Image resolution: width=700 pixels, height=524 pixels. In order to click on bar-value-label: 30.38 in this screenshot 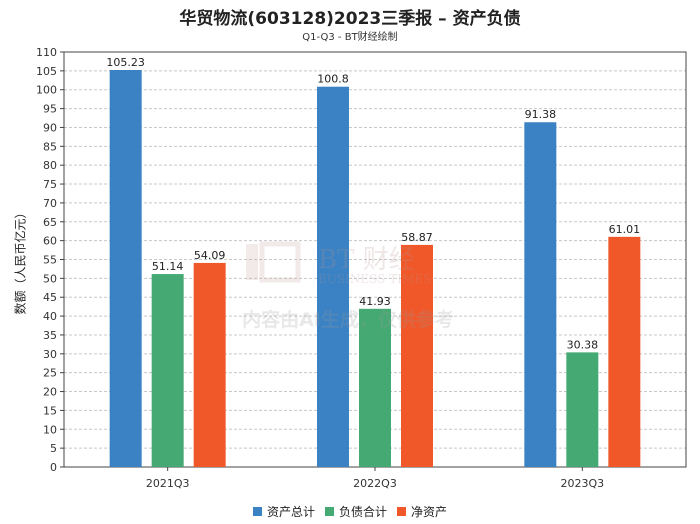, I will do `click(583, 344)`.